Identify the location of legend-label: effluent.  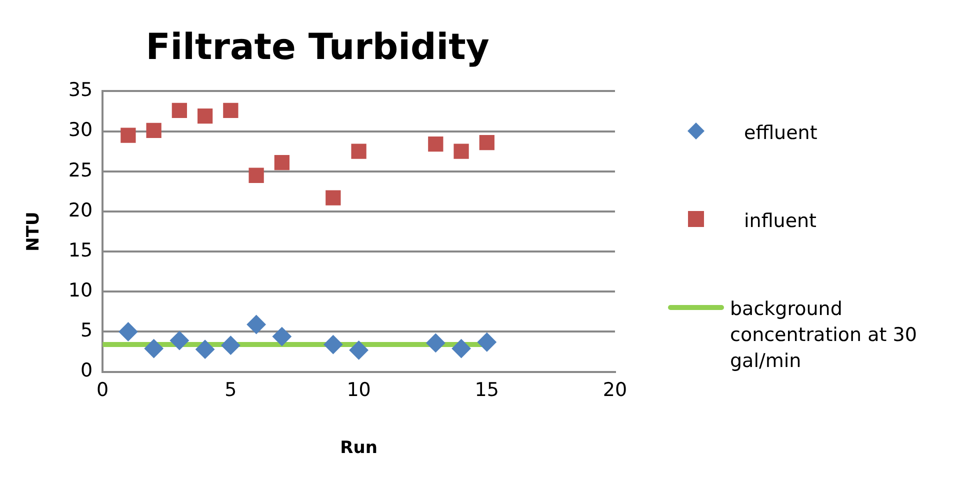
(781, 133).